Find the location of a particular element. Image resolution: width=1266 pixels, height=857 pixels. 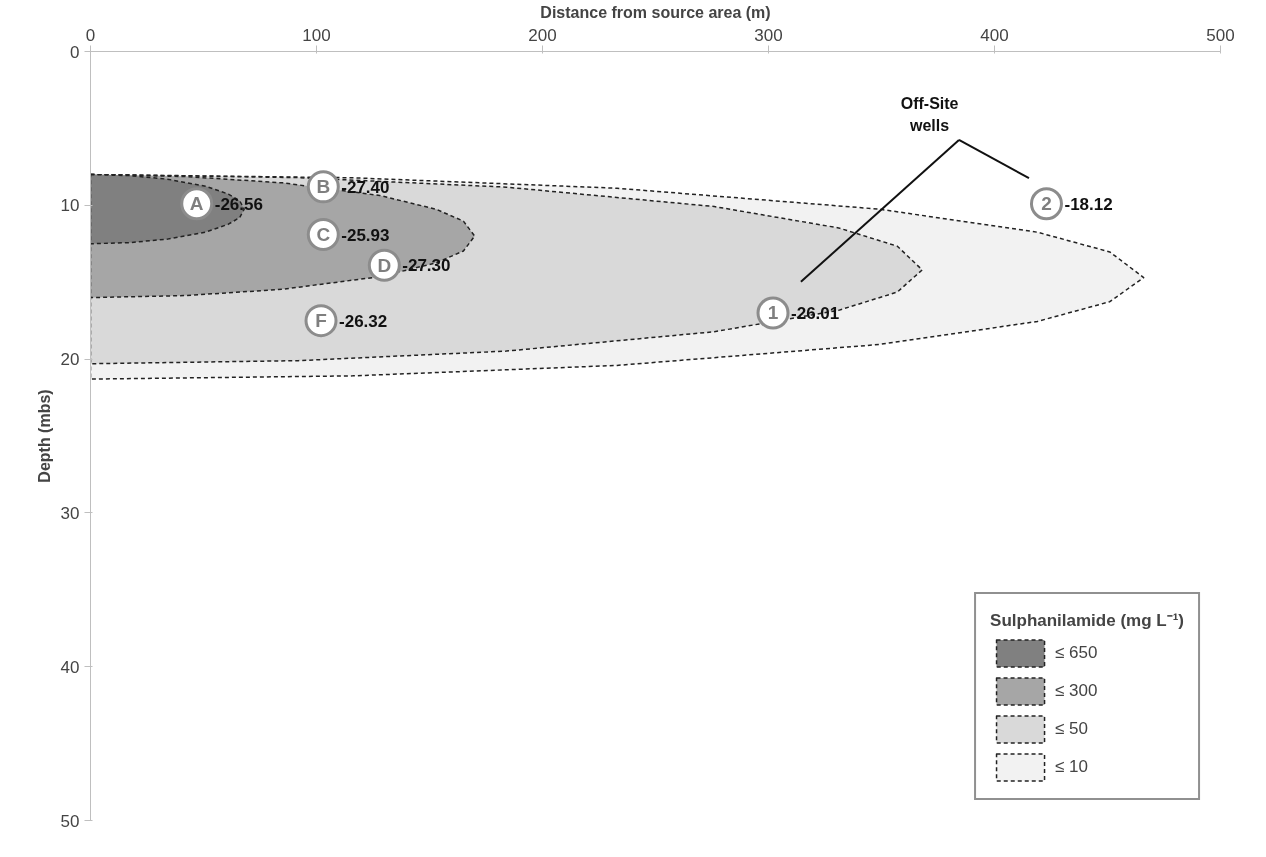

x-tick-label: 100 is located at coordinates (316, 35).